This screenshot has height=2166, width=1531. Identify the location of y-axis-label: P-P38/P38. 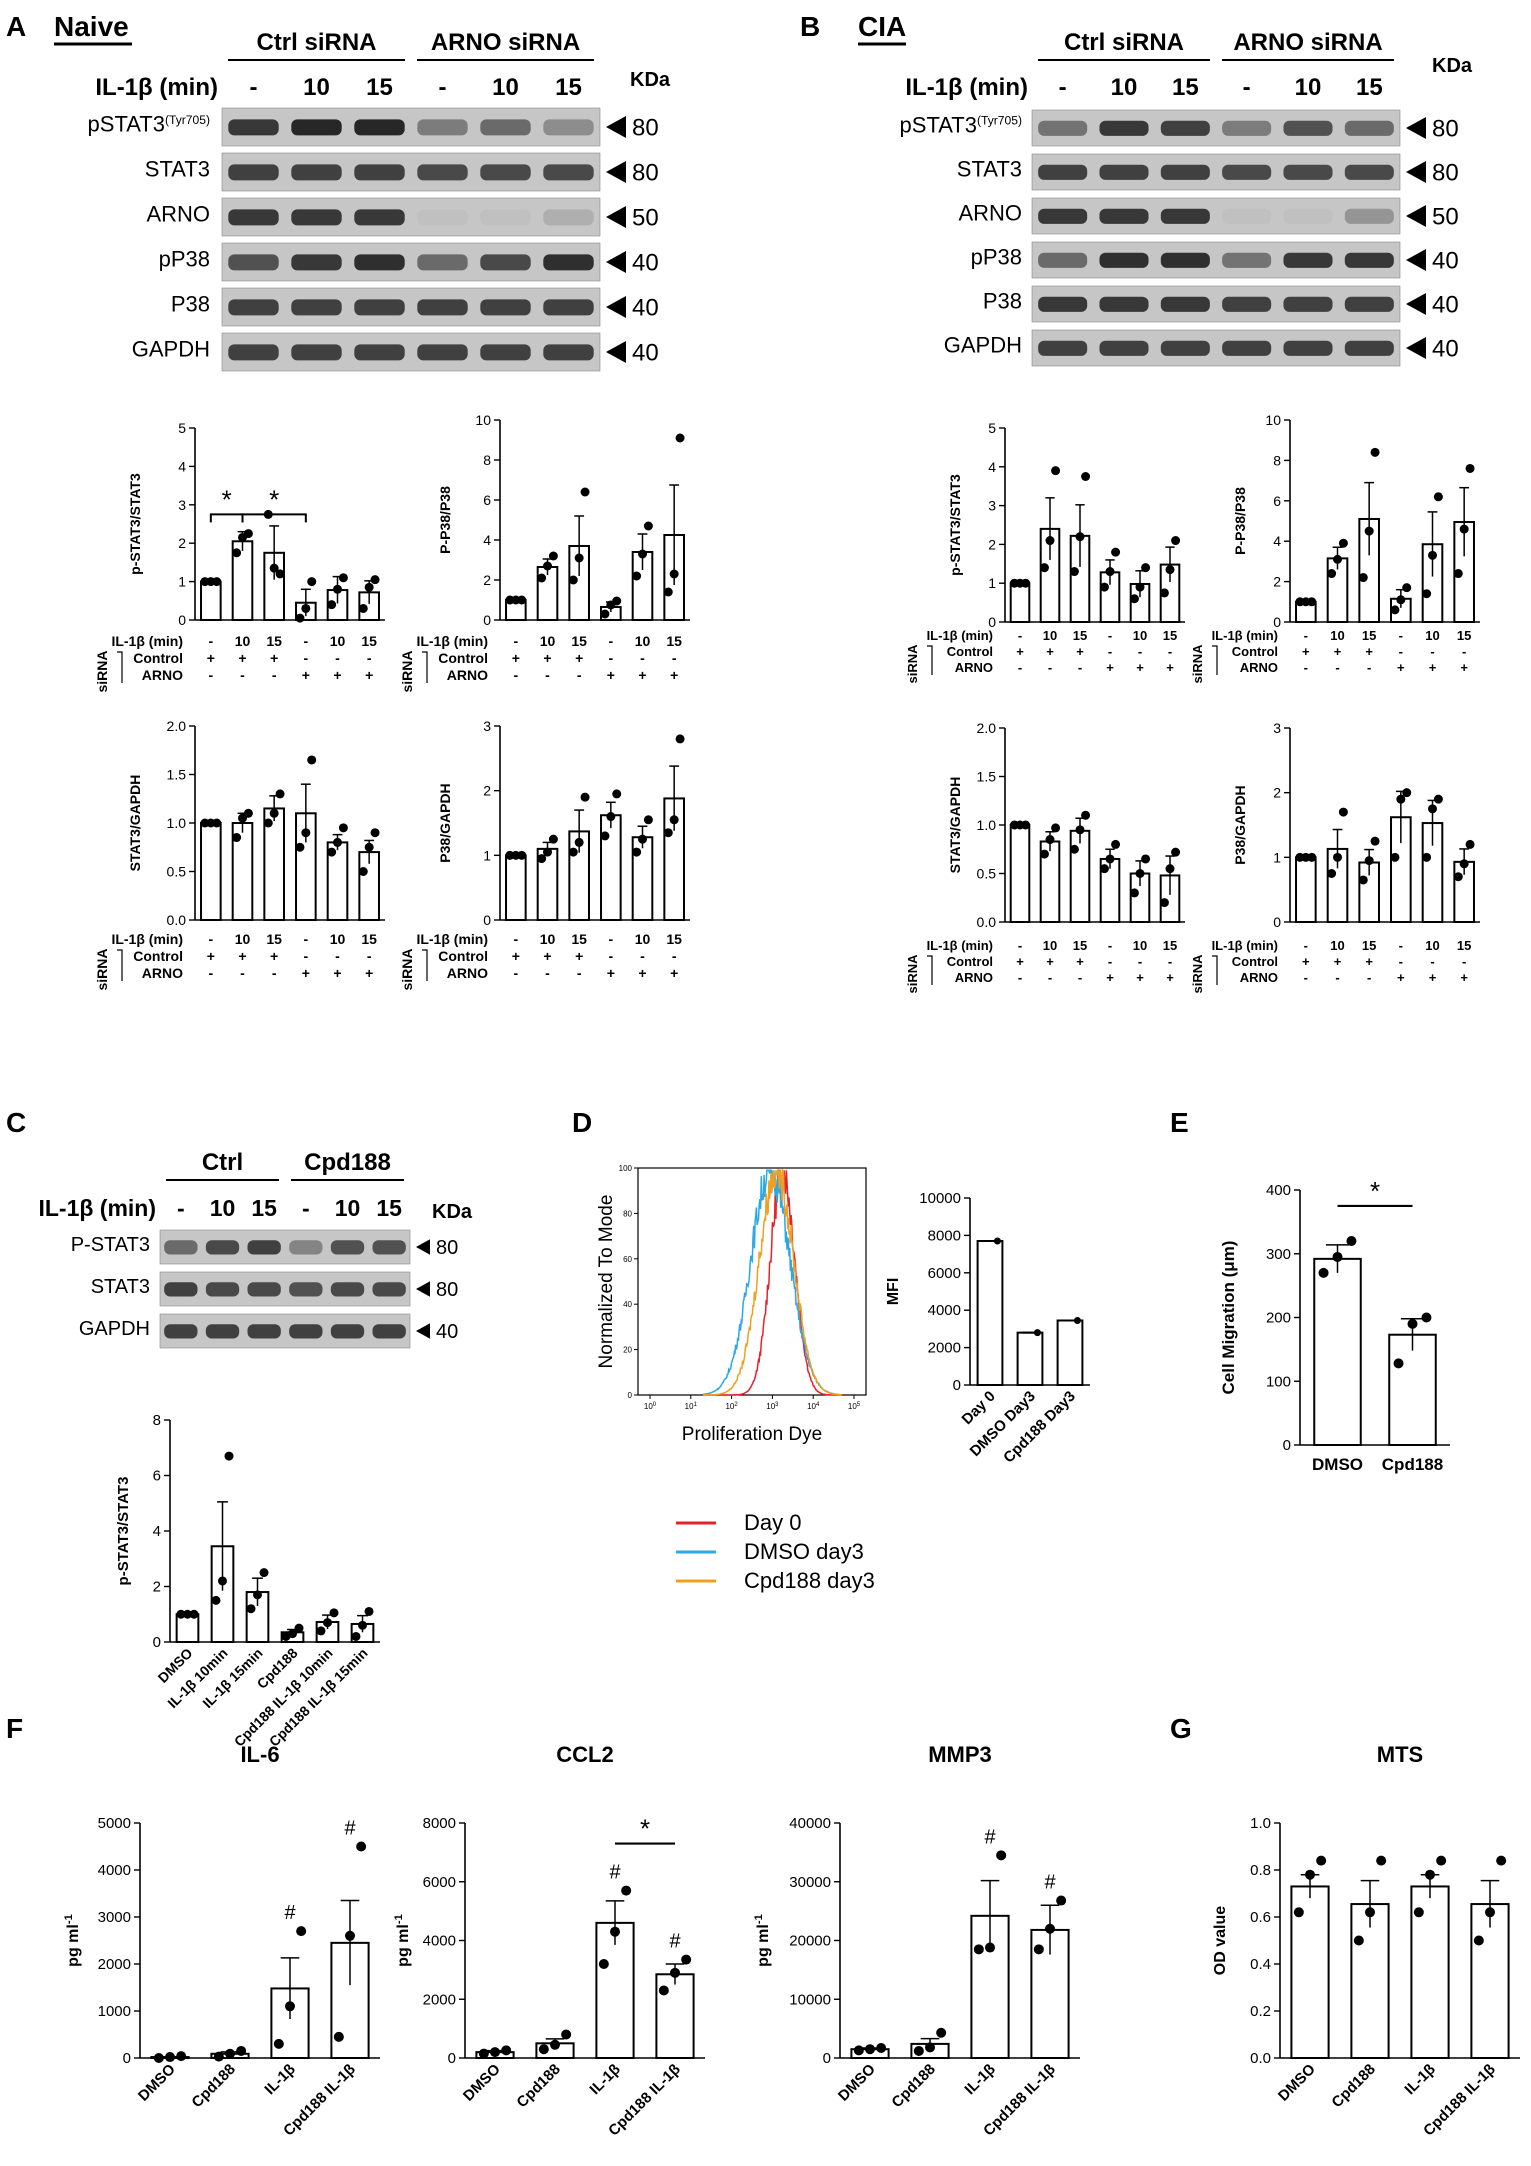
(445, 520).